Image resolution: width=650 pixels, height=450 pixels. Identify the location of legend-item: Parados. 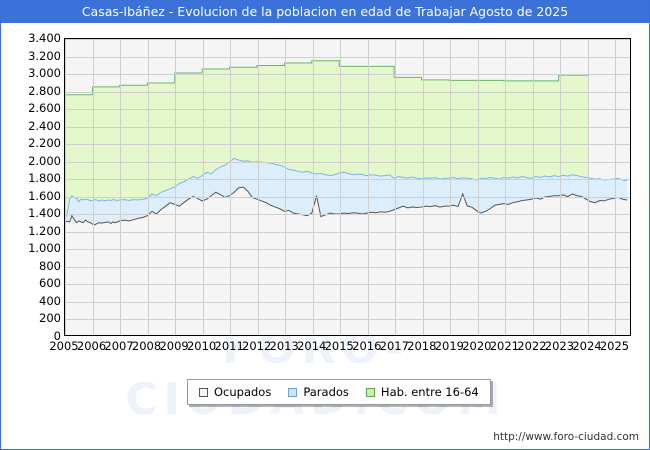
(318, 392).